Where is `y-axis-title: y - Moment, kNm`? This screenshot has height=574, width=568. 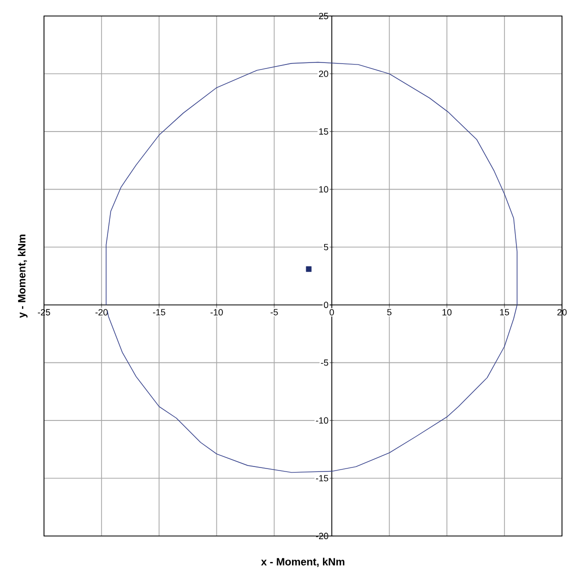
y-axis-title: y - Moment, kNm is located at coordinates (23, 276).